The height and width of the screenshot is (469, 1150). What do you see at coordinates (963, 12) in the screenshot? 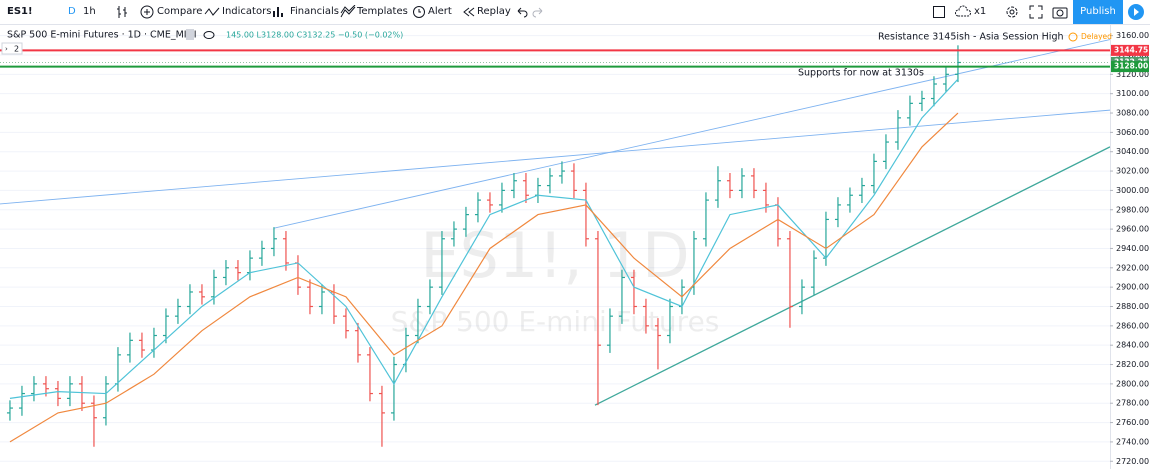
I see `cloud-icon` at bounding box center [963, 12].